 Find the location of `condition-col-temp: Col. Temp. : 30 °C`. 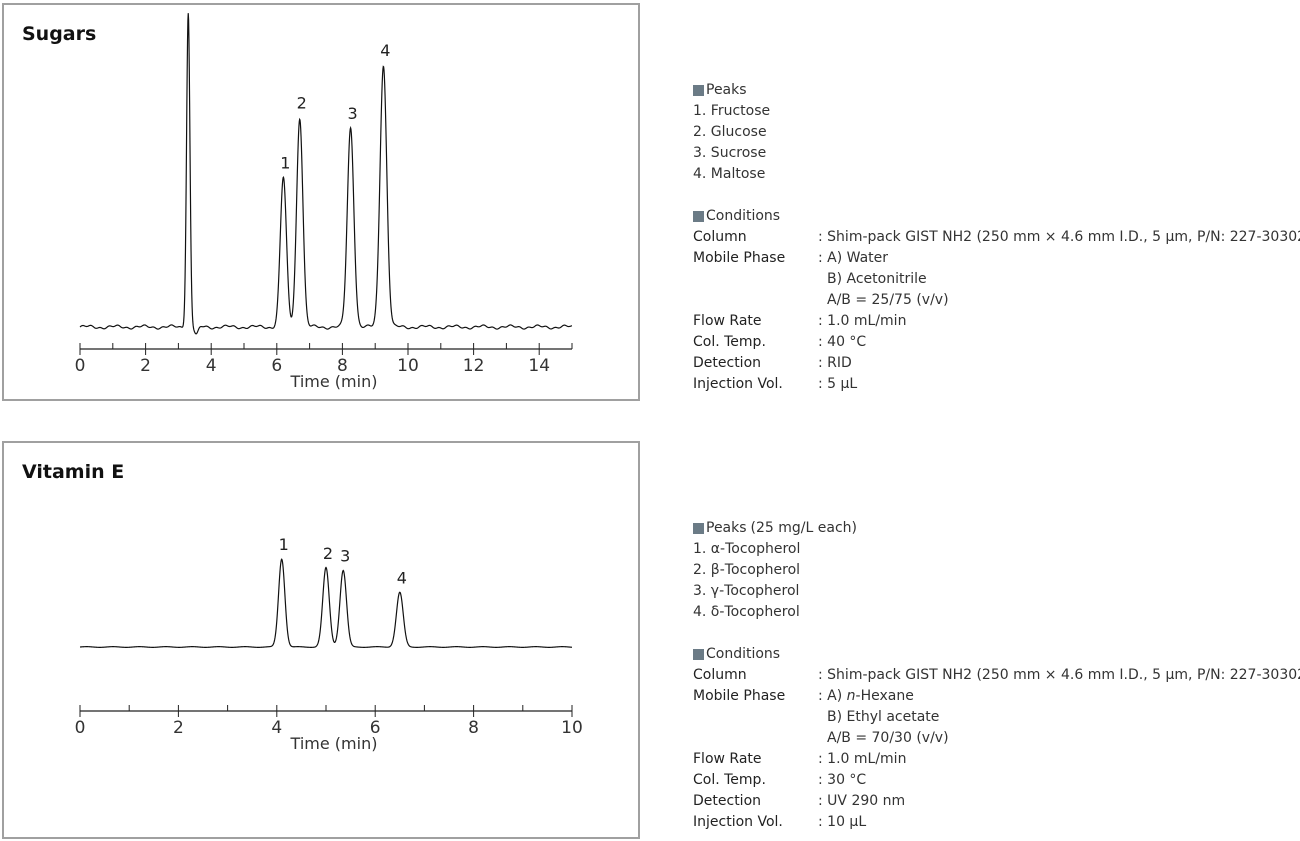

condition-col-temp: Col. Temp. : 30 °C is located at coordinates (996, 780).